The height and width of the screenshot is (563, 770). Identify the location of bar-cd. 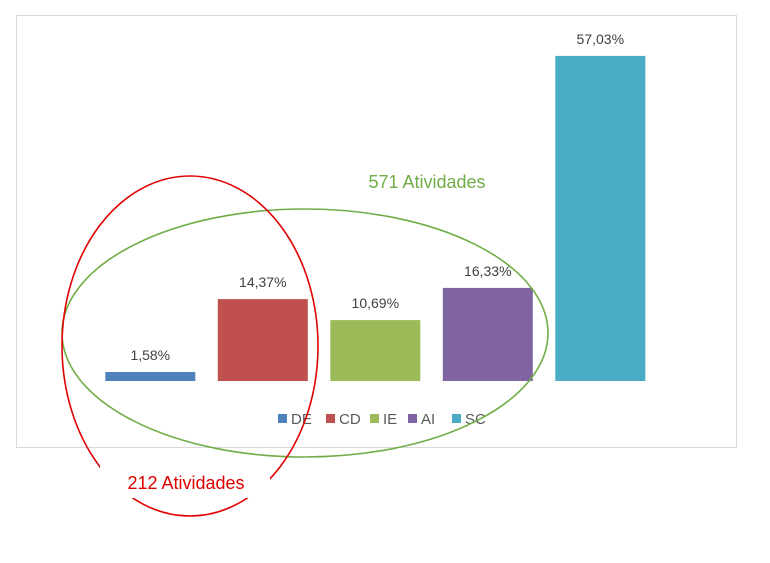
(262, 340).